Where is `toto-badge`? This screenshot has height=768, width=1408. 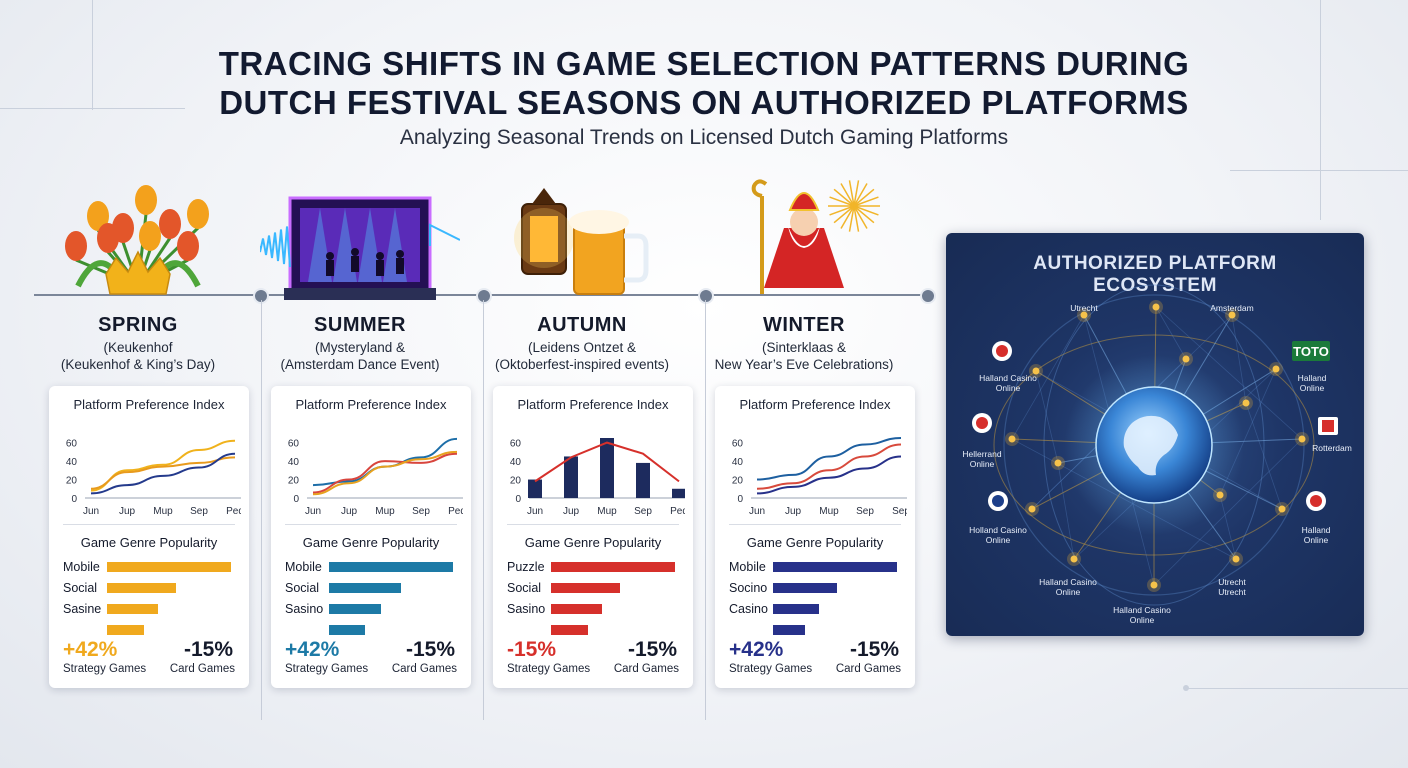
toto-badge is located at coordinates (1311, 351).